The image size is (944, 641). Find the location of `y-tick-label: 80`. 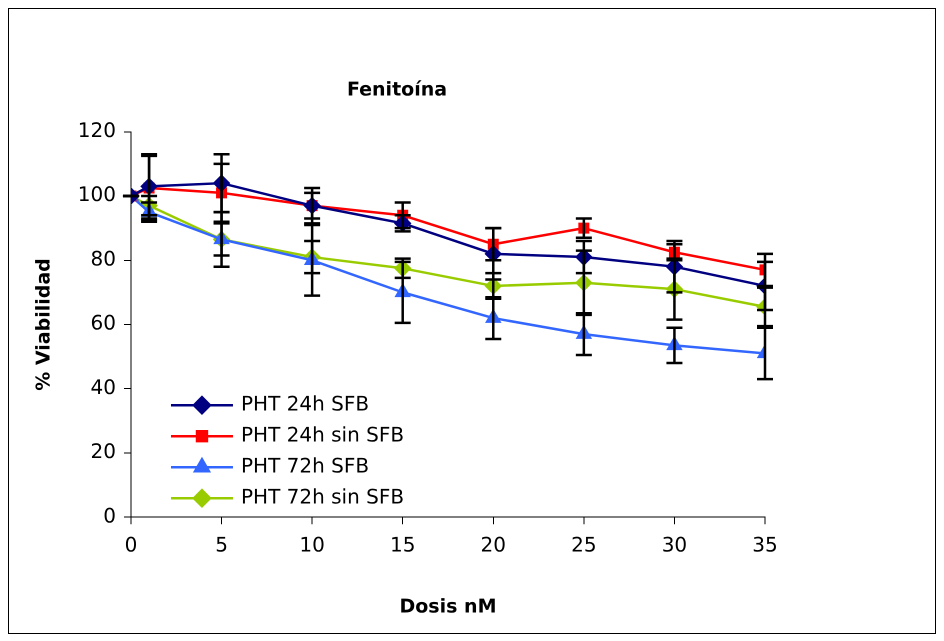

y-tick-label: 80 is located at coordinates (103, 258).